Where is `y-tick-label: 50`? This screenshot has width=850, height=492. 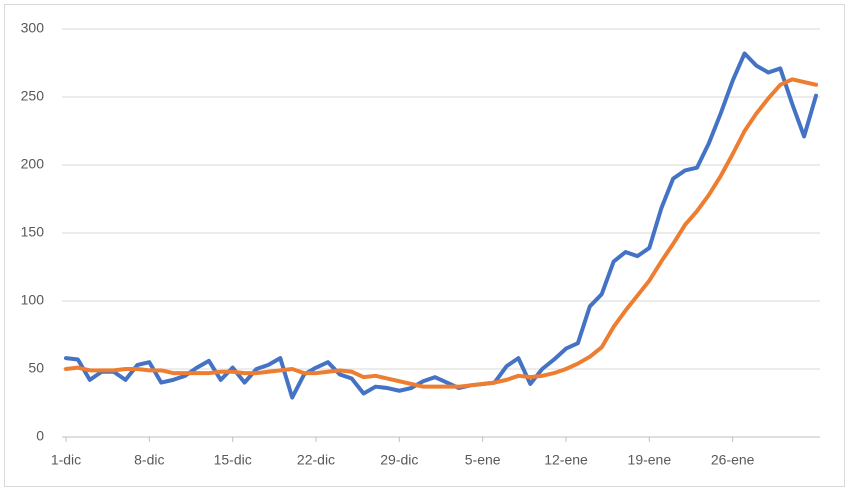 y-tick-label: 50 is located at coordinates (36, 368).